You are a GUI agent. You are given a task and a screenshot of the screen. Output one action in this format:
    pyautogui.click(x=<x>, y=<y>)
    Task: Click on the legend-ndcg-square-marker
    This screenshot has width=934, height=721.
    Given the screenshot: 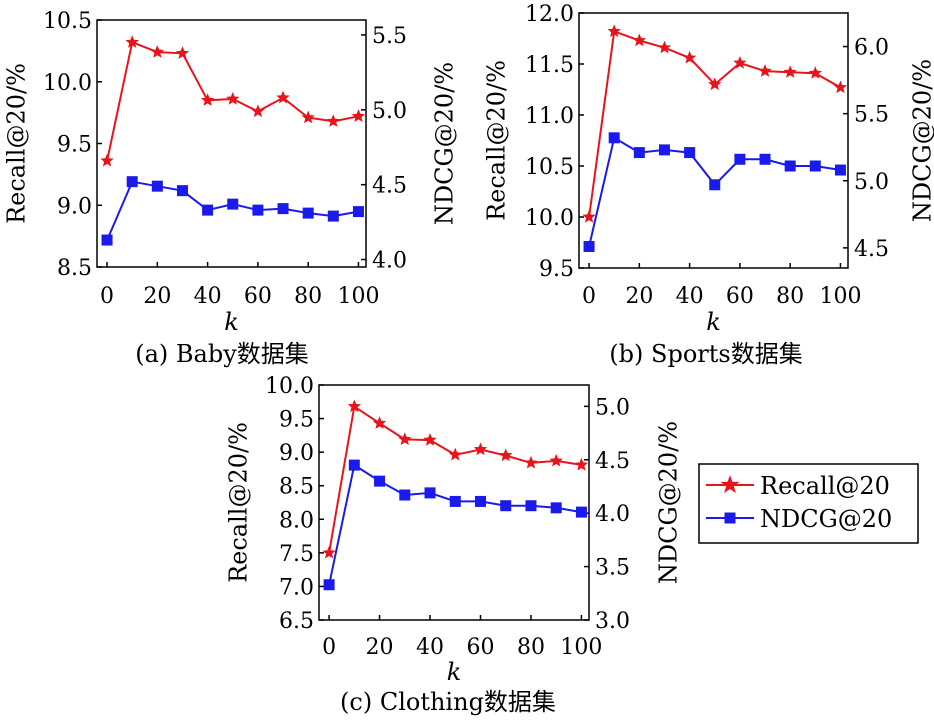 What is the action you would take?
    pyautogui.click(x=730, y=518)
    